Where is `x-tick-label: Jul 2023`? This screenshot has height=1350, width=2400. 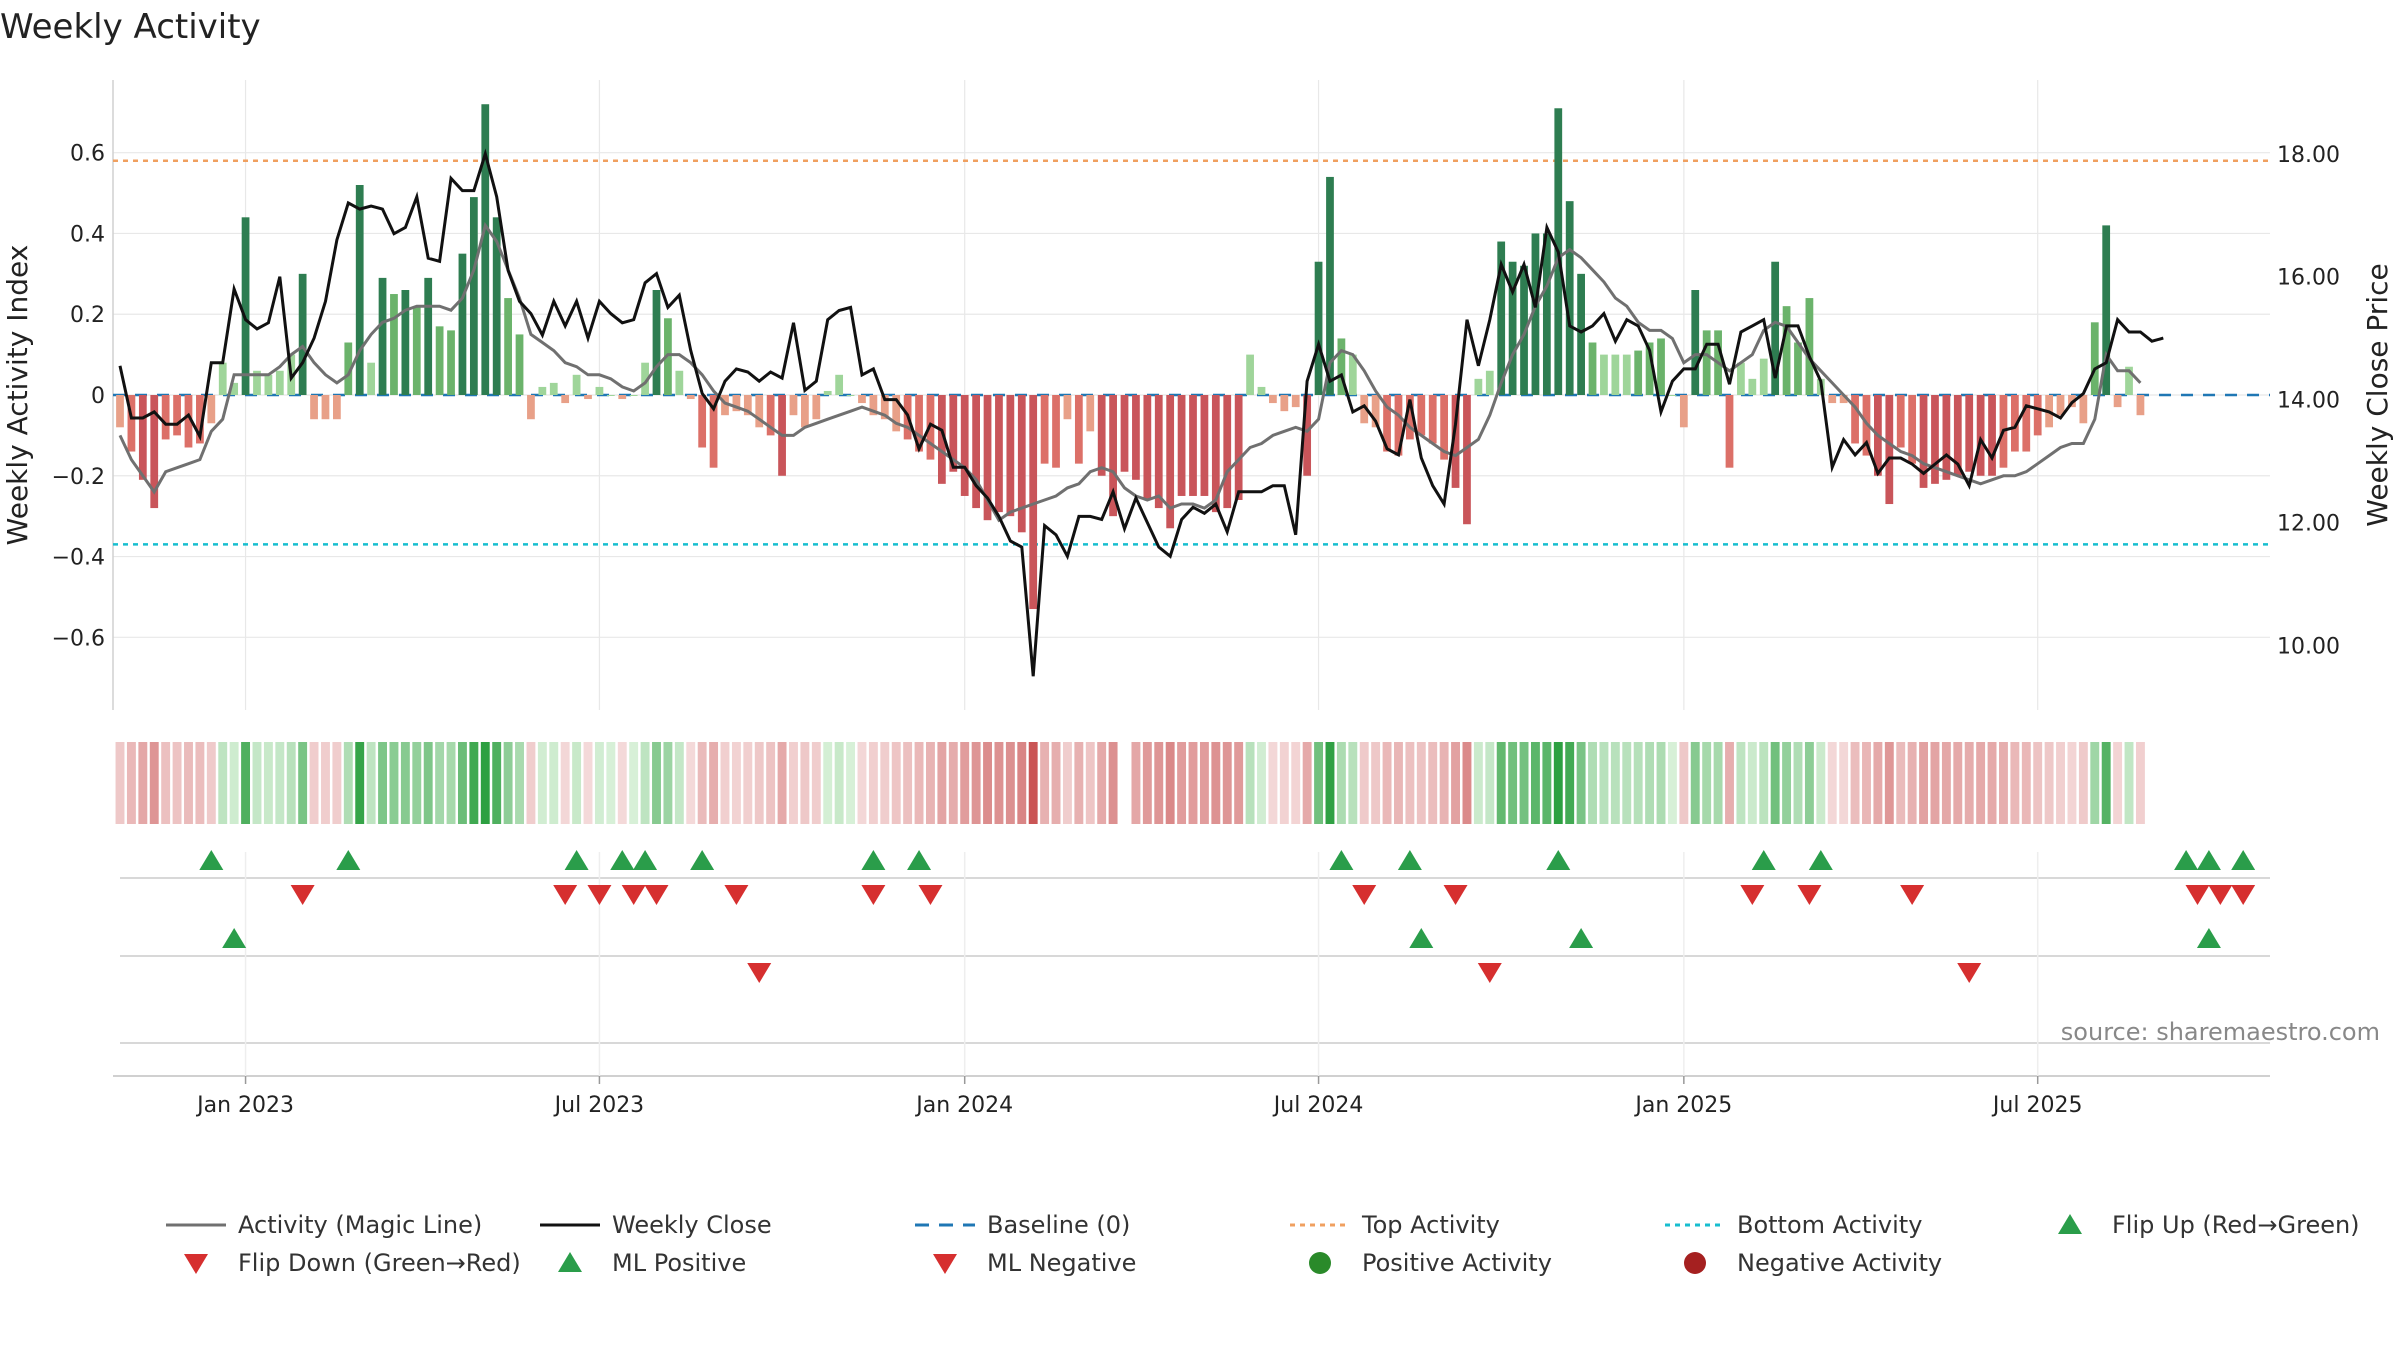
x-tick-label: Jul 2023 is located at coordinates (599, 1105).